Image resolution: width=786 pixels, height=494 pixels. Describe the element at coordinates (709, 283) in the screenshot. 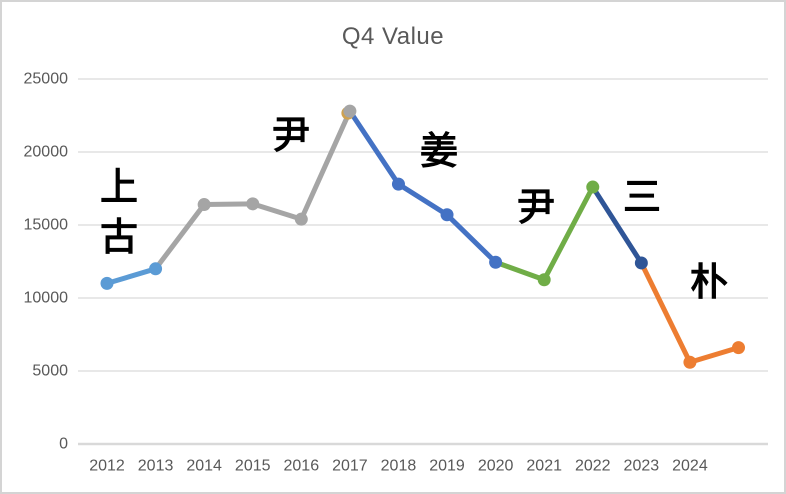

I see `series-label: 朴` at that location.